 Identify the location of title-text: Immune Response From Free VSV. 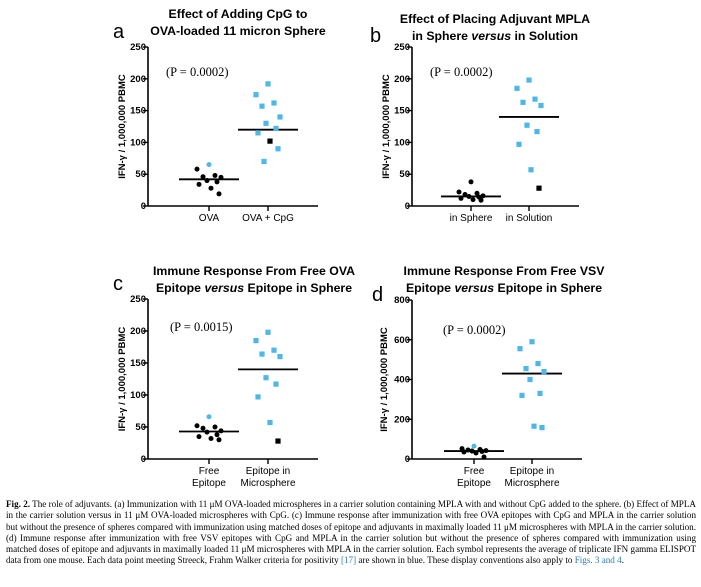
(505, 271).